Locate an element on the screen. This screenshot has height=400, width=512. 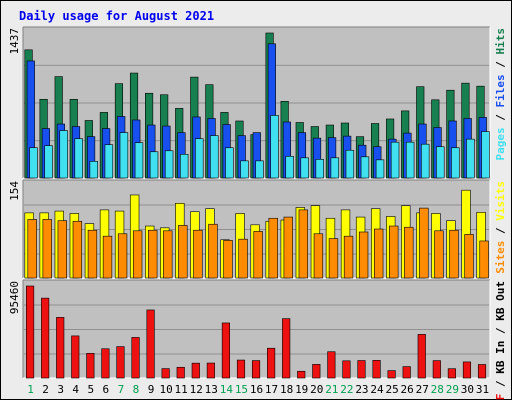
x-tick-label: 16 is located at coordinates (256, 389).